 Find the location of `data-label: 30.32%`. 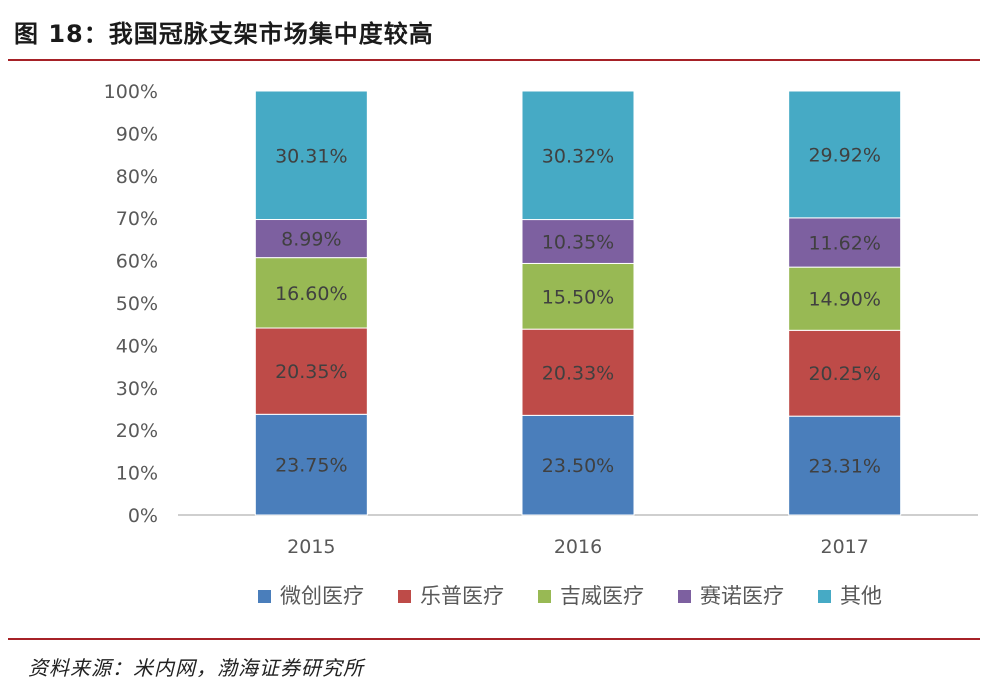

data-label: 30.32% is located at coordinates (578, 156).